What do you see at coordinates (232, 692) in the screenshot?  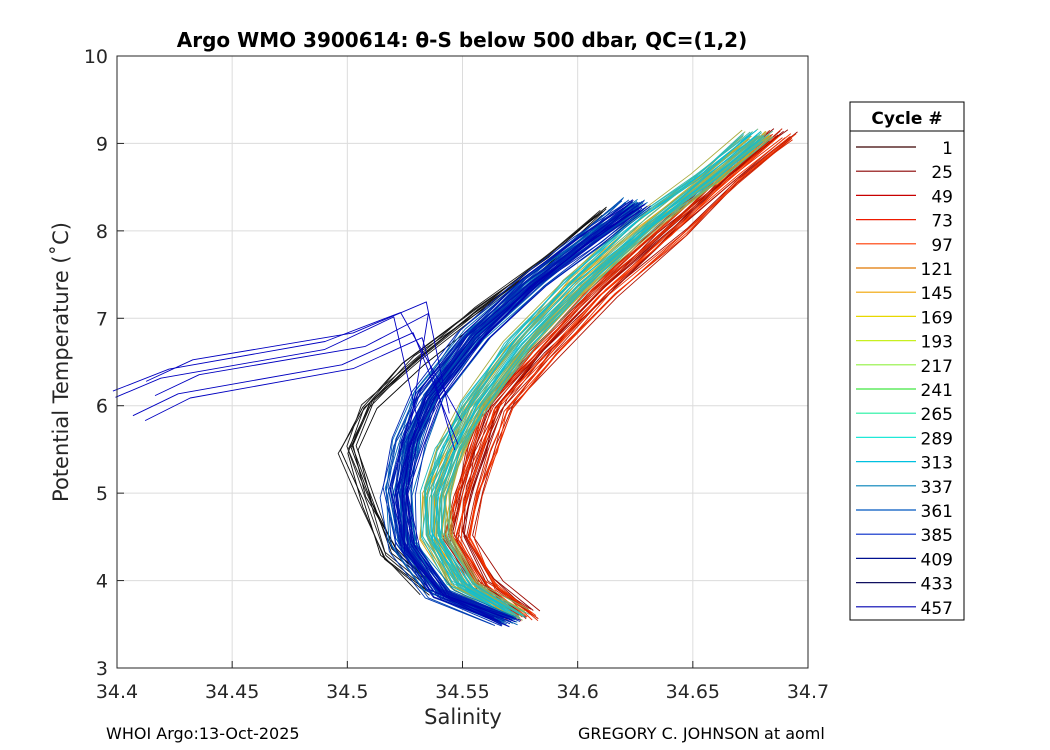 I see `x-tick-label: 34.45` at bounding box center [232, 692].